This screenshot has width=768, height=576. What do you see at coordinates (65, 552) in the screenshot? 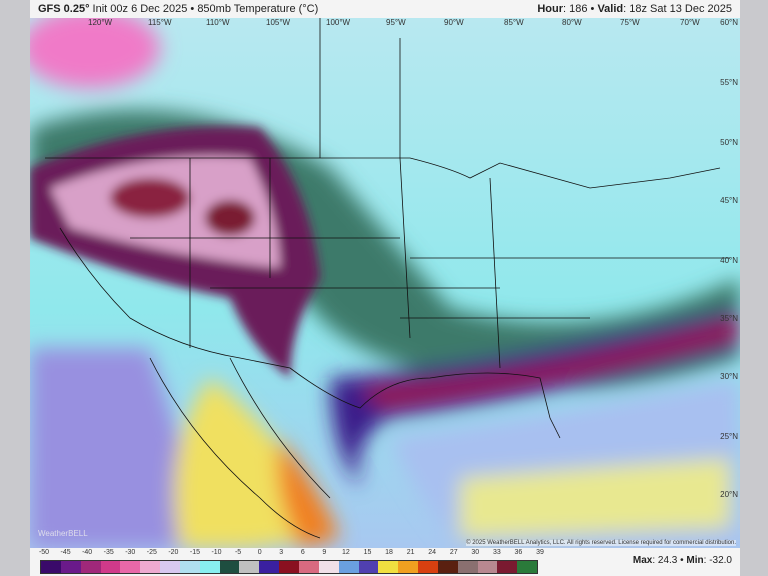
I see `colorbar-tick: -45` at bounding box center [65, 552].